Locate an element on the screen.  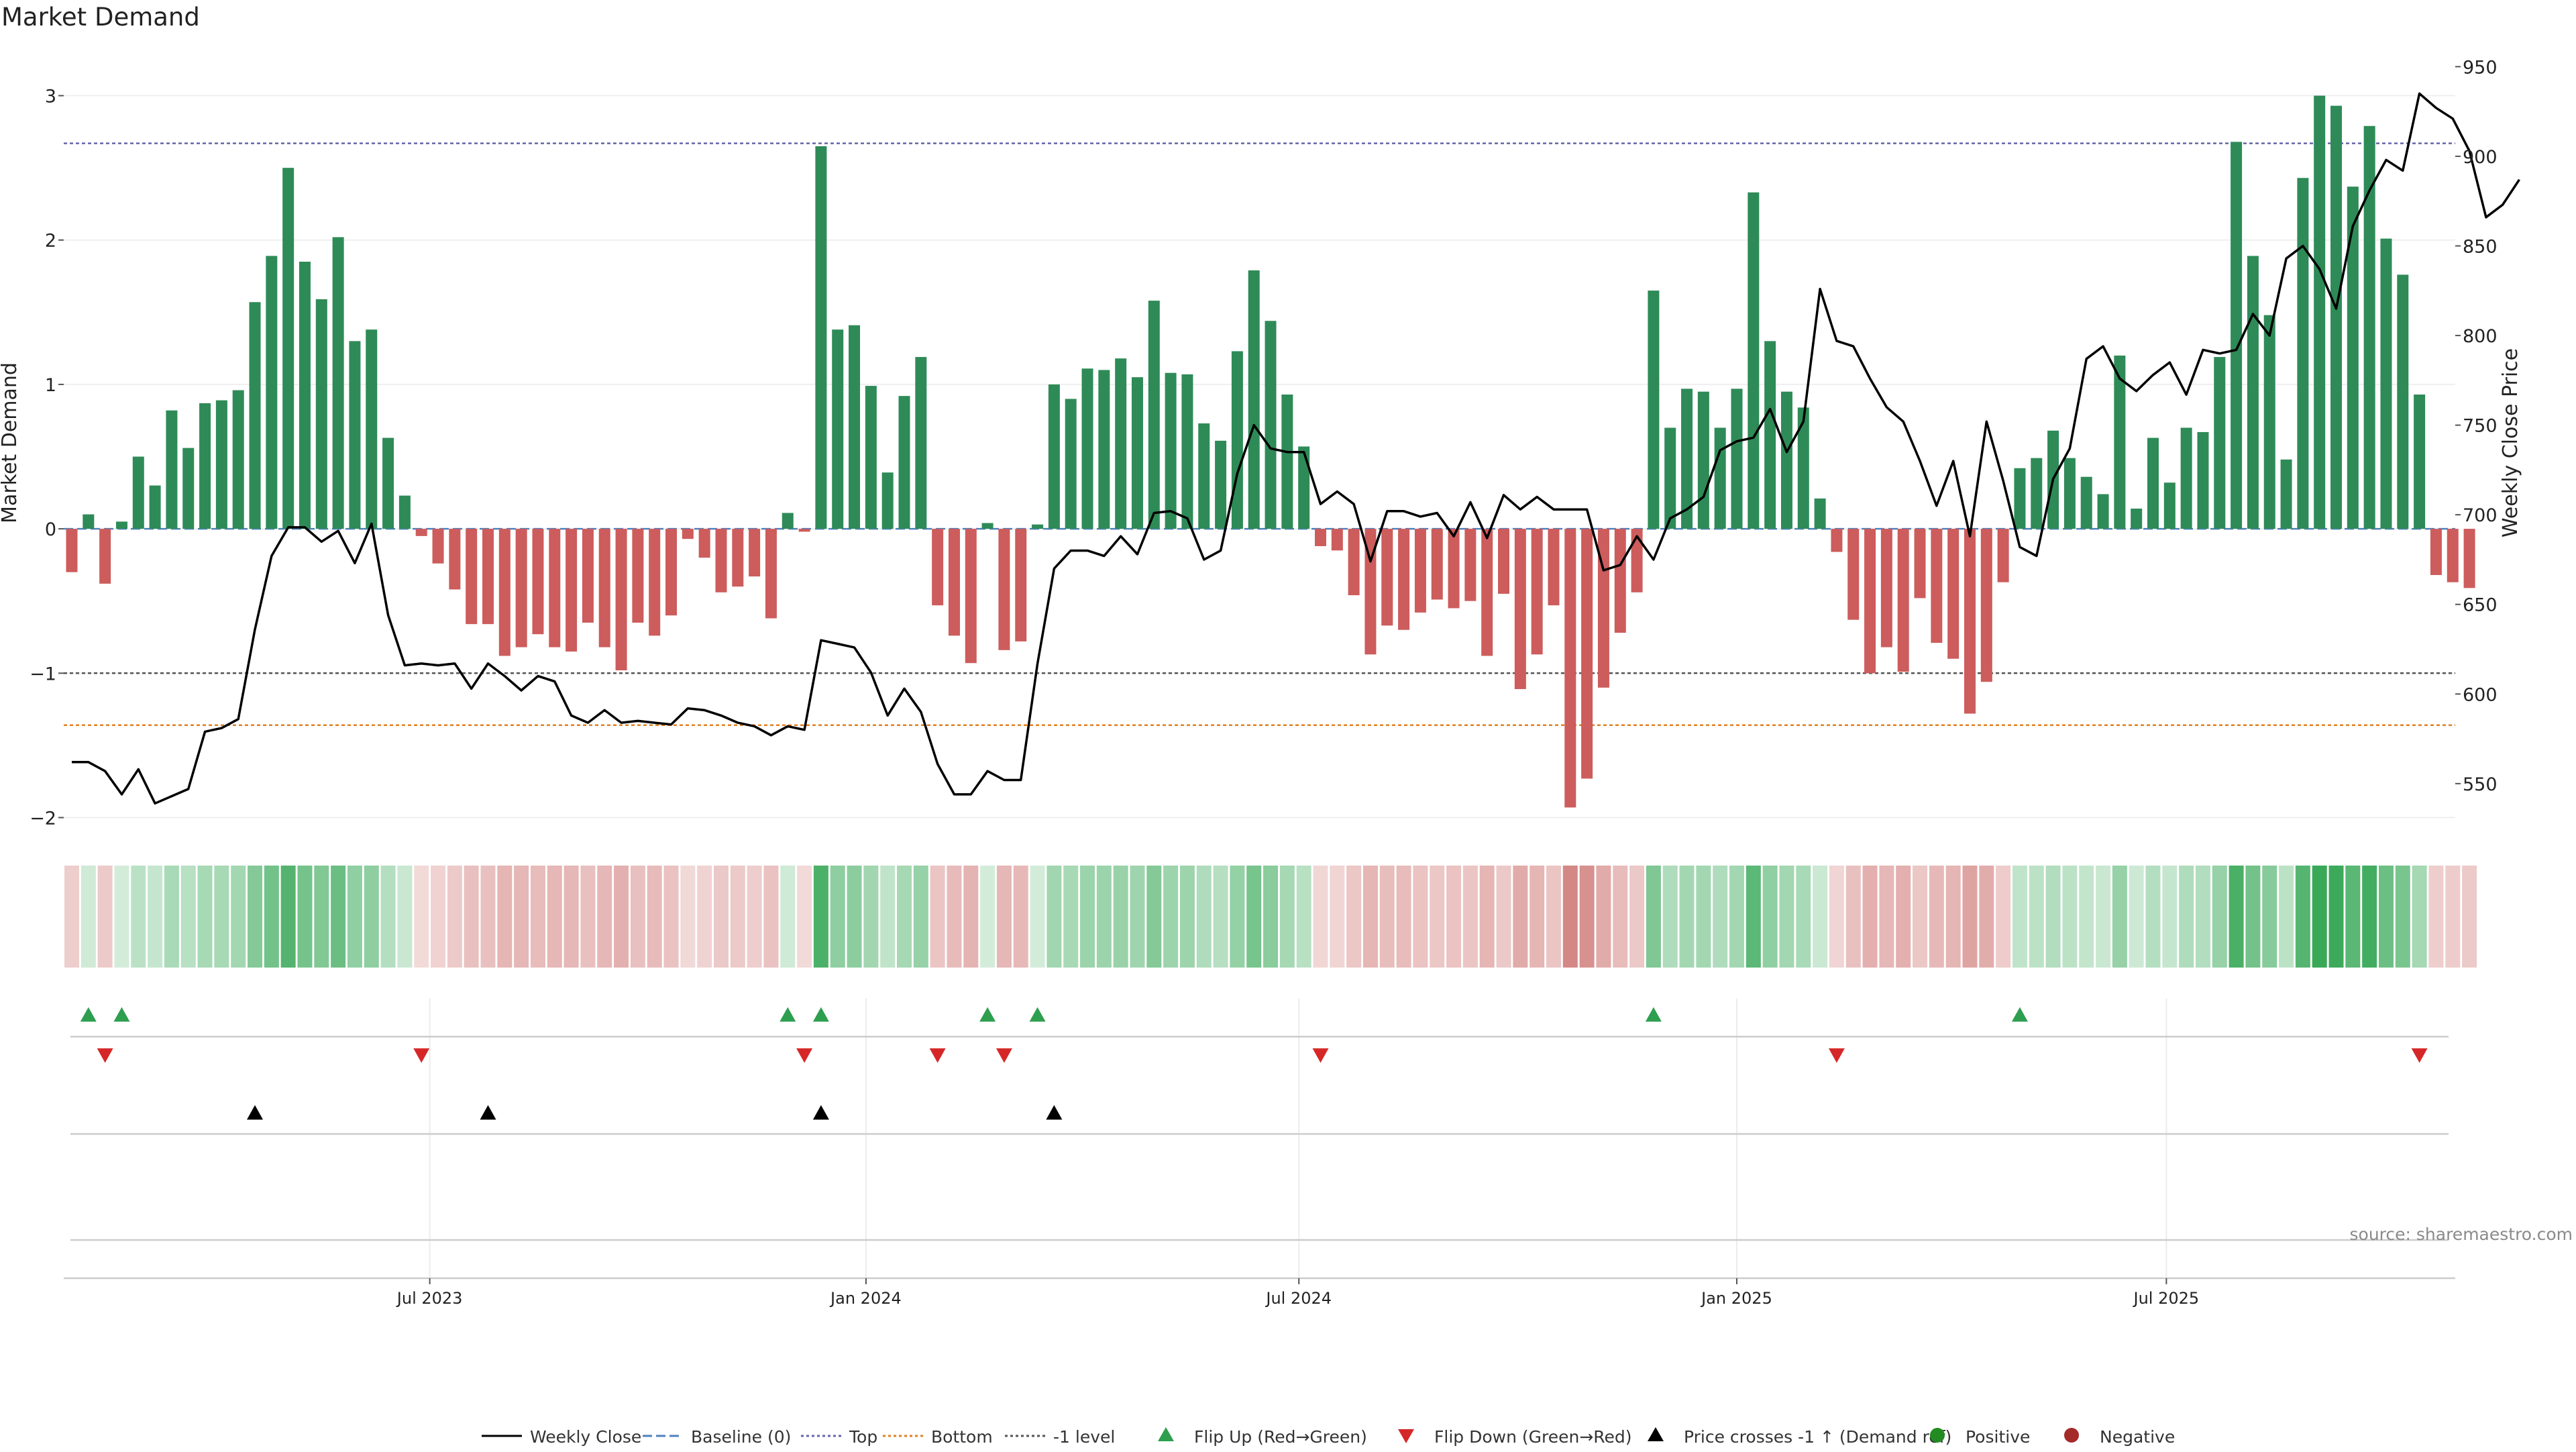
y-right-tick-label: 700 is located at coordinates (2480, 516).